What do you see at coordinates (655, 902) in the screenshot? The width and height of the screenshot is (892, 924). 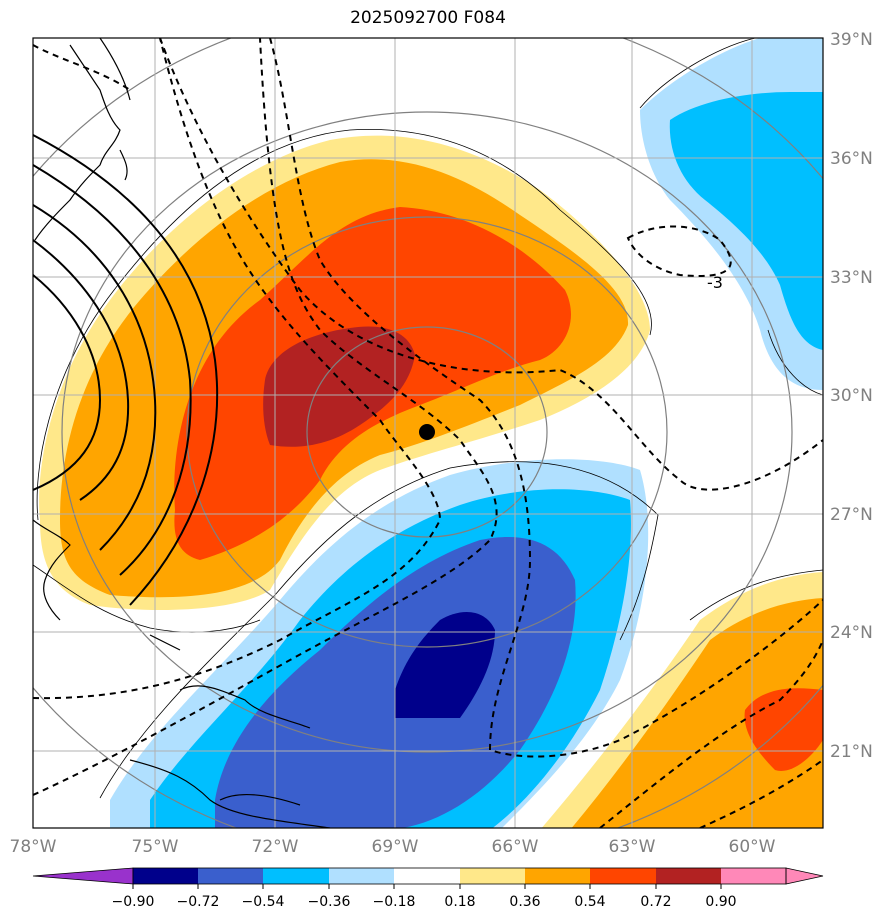 I see `colorbar-label: 0.72` at bounding box center [655, 902].